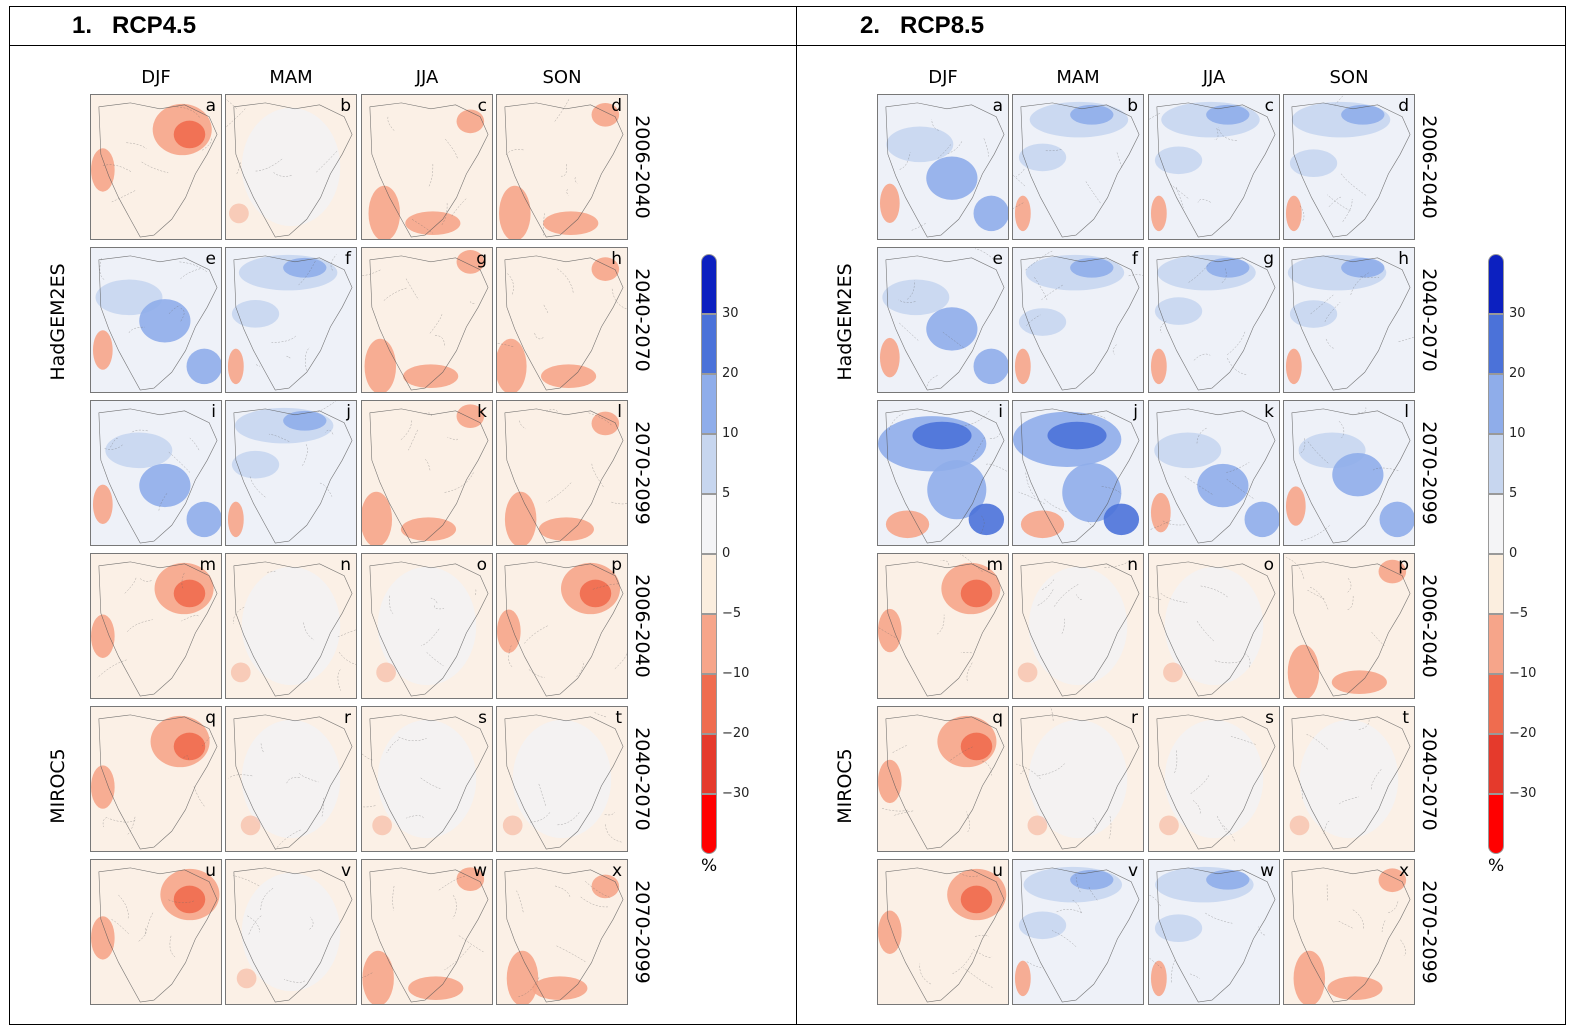  Describe the element at coordinates (1135, 259) in the screenshot. I see `map-letter: f` at that location.